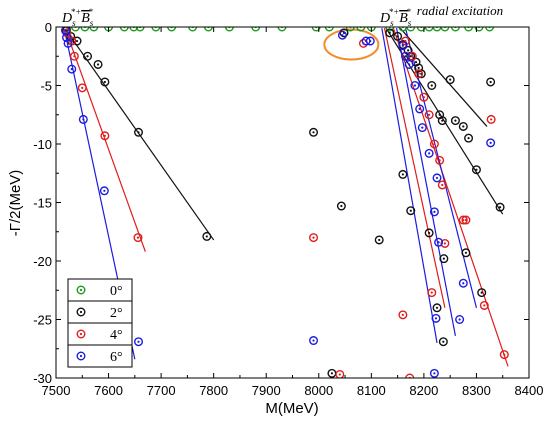 Image resolution: width=550 pixels, height=421 pixels. What do you see at coordinates (85, 18) in the screenshot?
I see `annot-left-main2: B` at bounding box center [85, 18].